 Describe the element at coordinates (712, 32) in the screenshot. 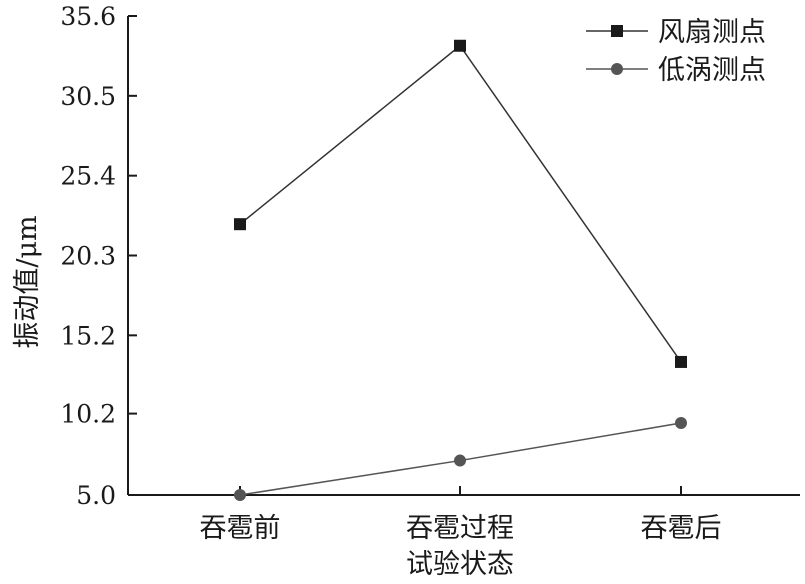

I see `legend-label: 风扇测点` at that location.